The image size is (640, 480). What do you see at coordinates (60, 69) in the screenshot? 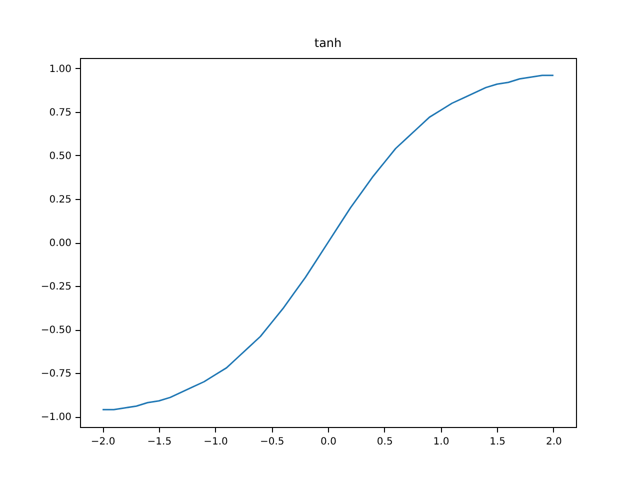
I see `y-tick-label: 1.00` at bounding box center [60, 69].